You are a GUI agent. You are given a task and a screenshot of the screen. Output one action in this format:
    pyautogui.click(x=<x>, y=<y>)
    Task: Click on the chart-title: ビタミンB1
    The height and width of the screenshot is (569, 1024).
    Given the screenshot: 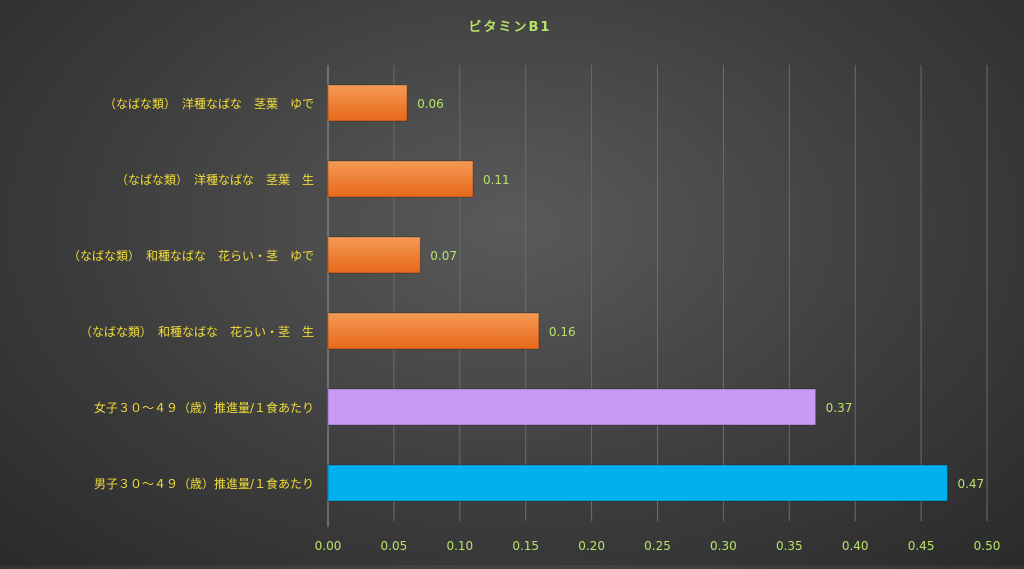 What is the action you would take?
    pyautogui.click(x=510, y=27)
    